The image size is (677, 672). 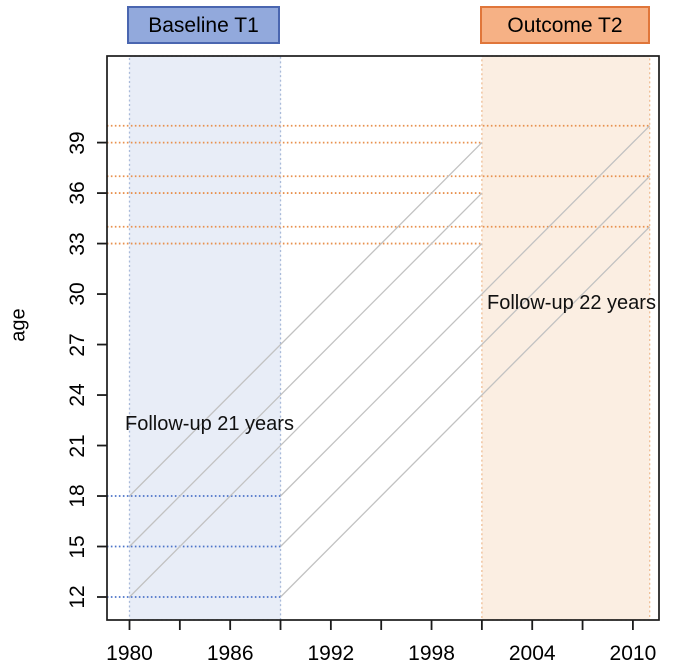 What do you see at coordinates (331, 653) in the screenshot?
I see `x-tick-label-1992: 1992` at bounding box center [331, 653].